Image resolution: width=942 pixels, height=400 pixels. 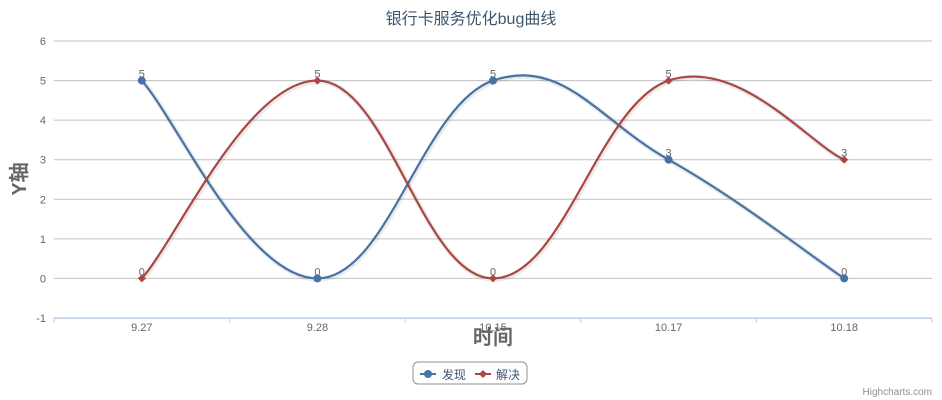 I want to click on x-tick-label: 10.15, so click(x=493, y=328).